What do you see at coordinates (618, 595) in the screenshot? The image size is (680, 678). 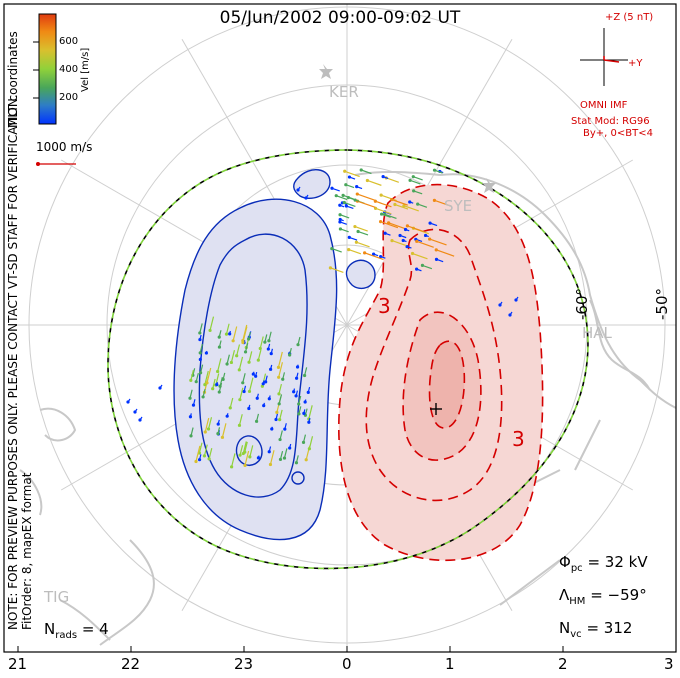 I see `stat-lambda-value: = −59°` at bounding box center [618, 595].